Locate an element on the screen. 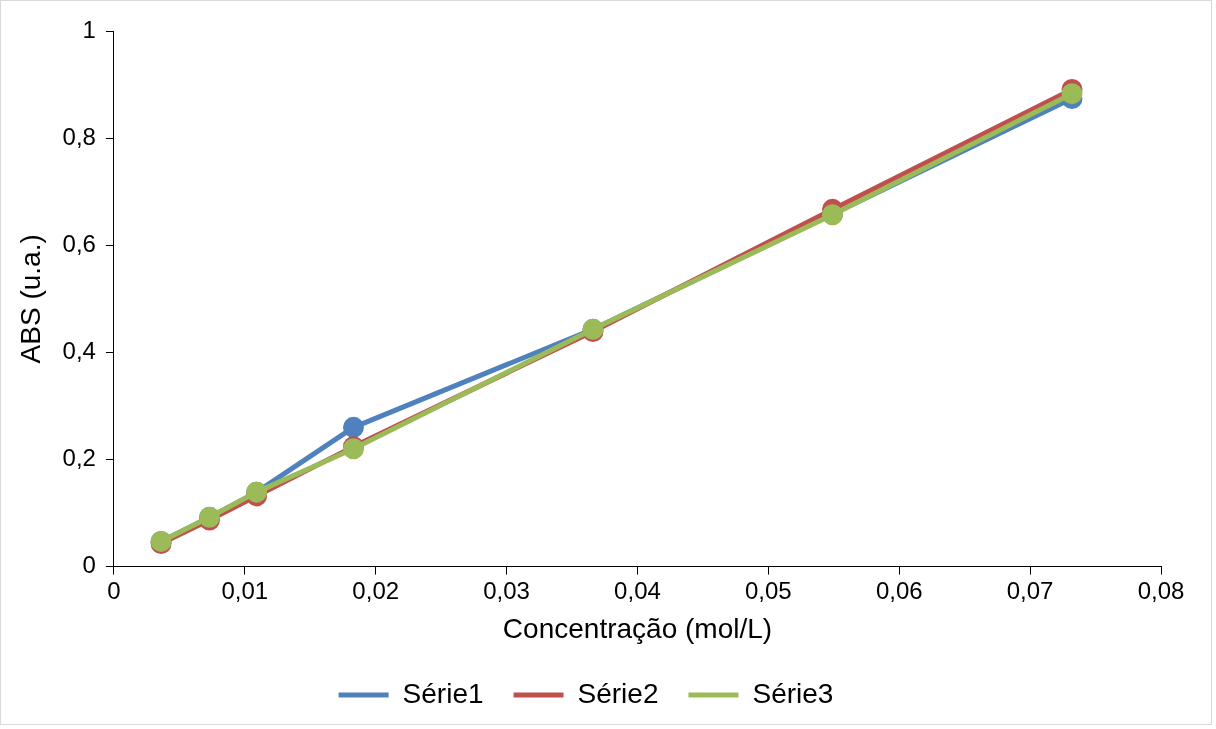 This screenshot has height=729, width=1216. x-axis-title: Concentração (mol/L) is located at coordinates (637, 628).